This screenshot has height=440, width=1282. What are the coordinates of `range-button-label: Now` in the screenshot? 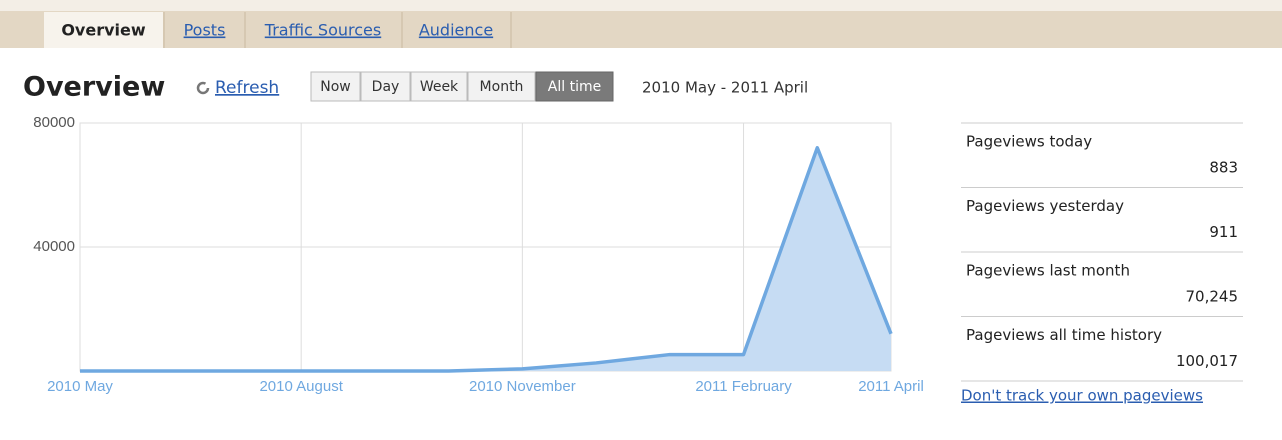 It's located at (335, 87).